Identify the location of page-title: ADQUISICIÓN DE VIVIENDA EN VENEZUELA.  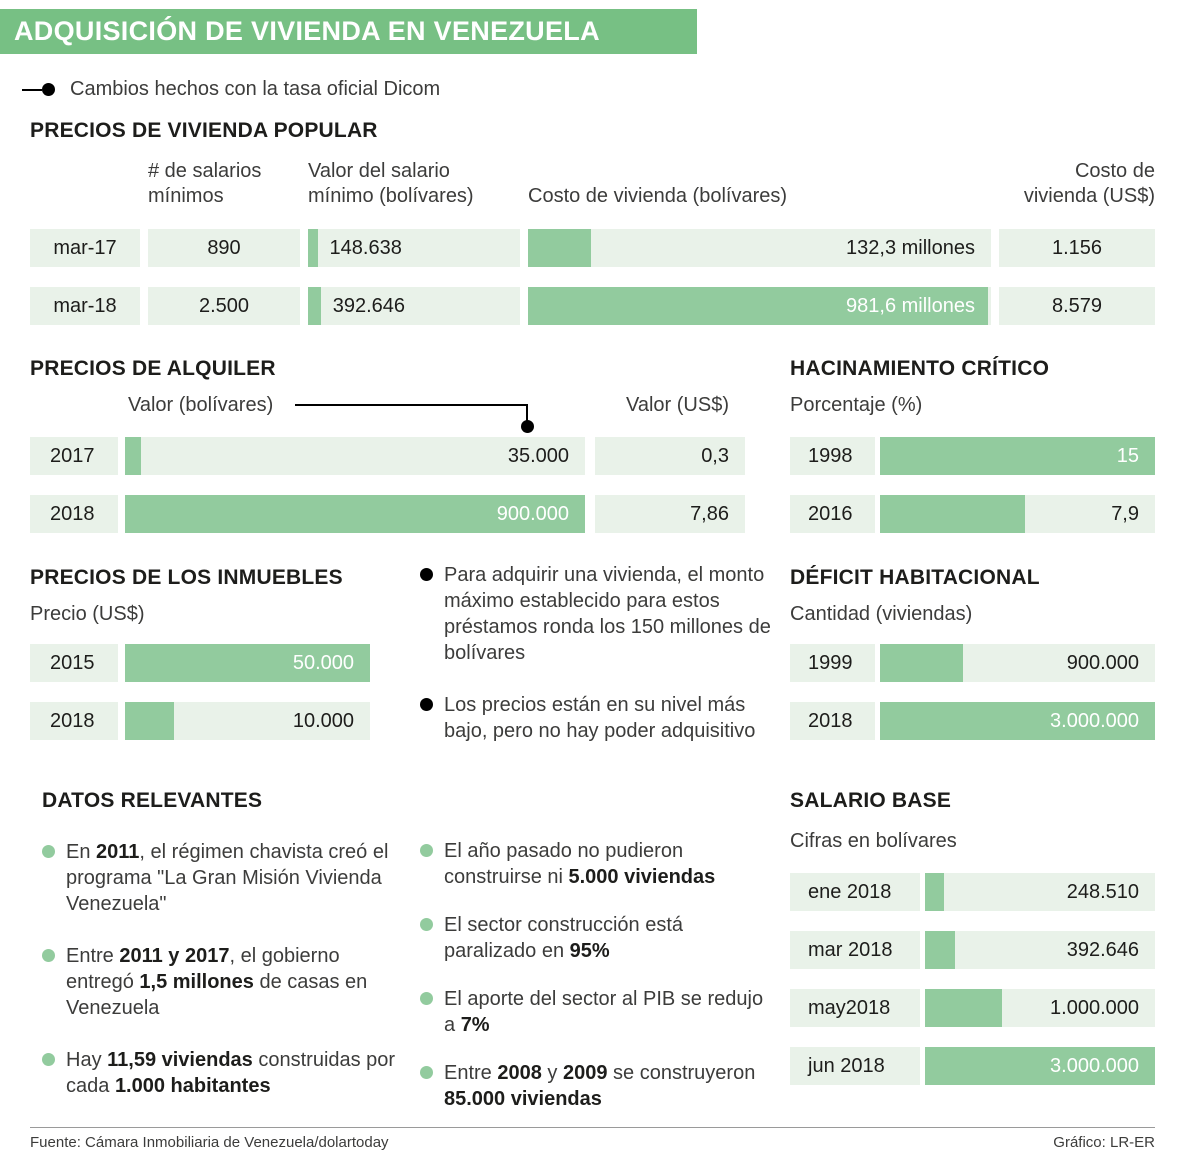
(307, 31).